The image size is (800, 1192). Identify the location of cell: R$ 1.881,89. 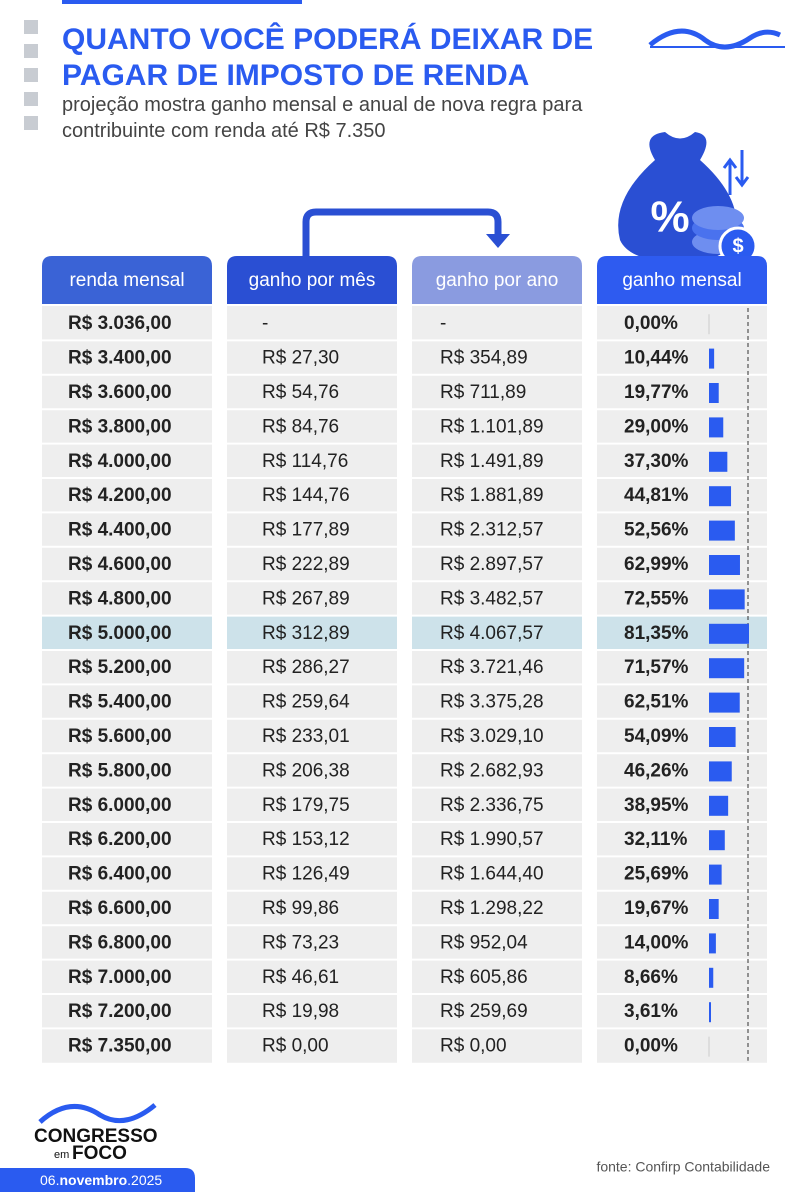
(492, 495).